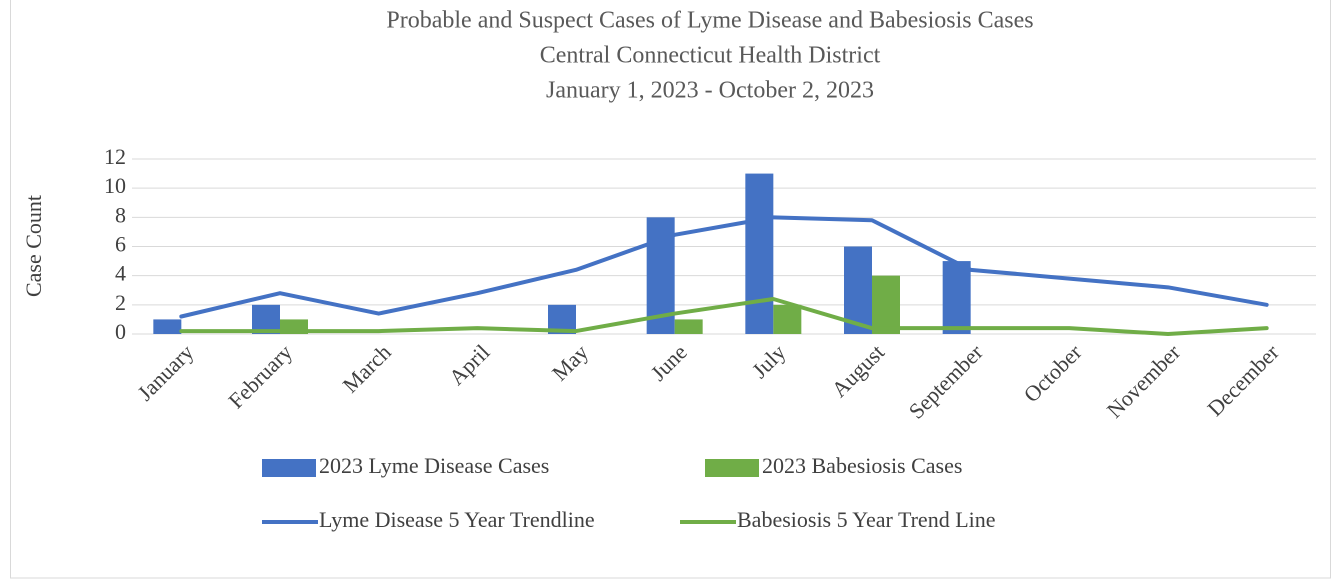 The height and width of the screenshot is (579, 1340). I want to click on legend-label: 2023 Babesiosis Cases, so click(862, 465).